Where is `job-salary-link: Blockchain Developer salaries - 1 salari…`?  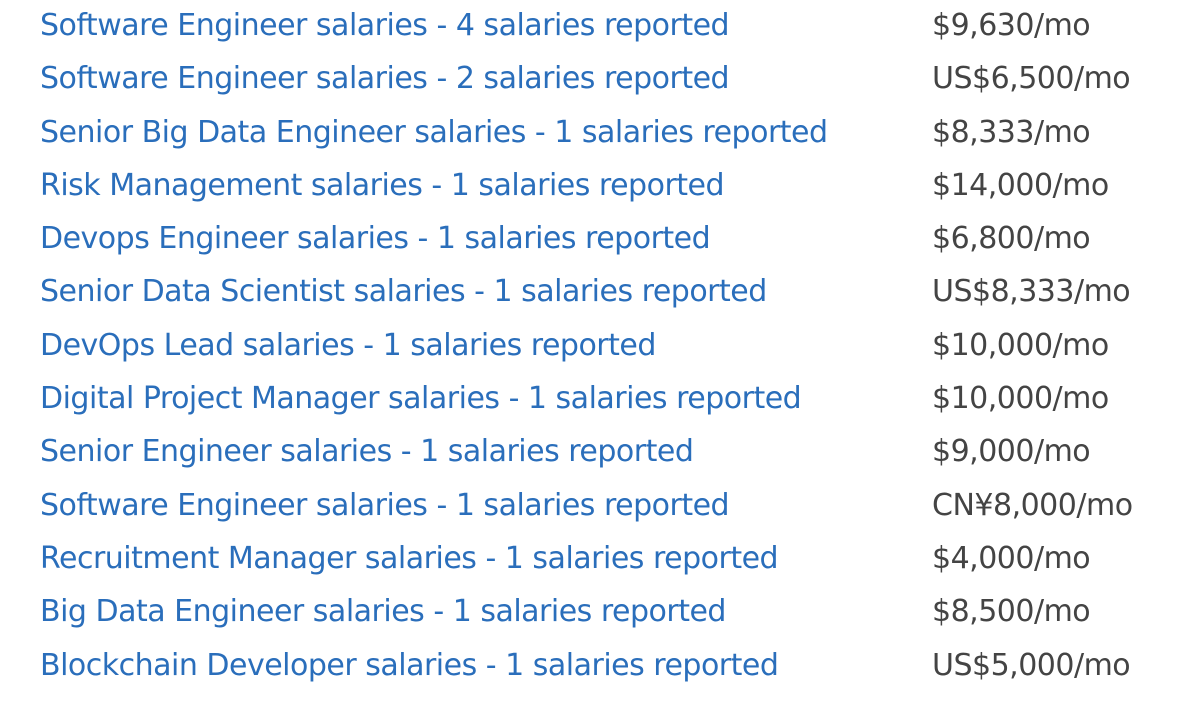
job-salary-link: Blockchain Developer salaries - 1 salari… is located at coordinates (409, 665).